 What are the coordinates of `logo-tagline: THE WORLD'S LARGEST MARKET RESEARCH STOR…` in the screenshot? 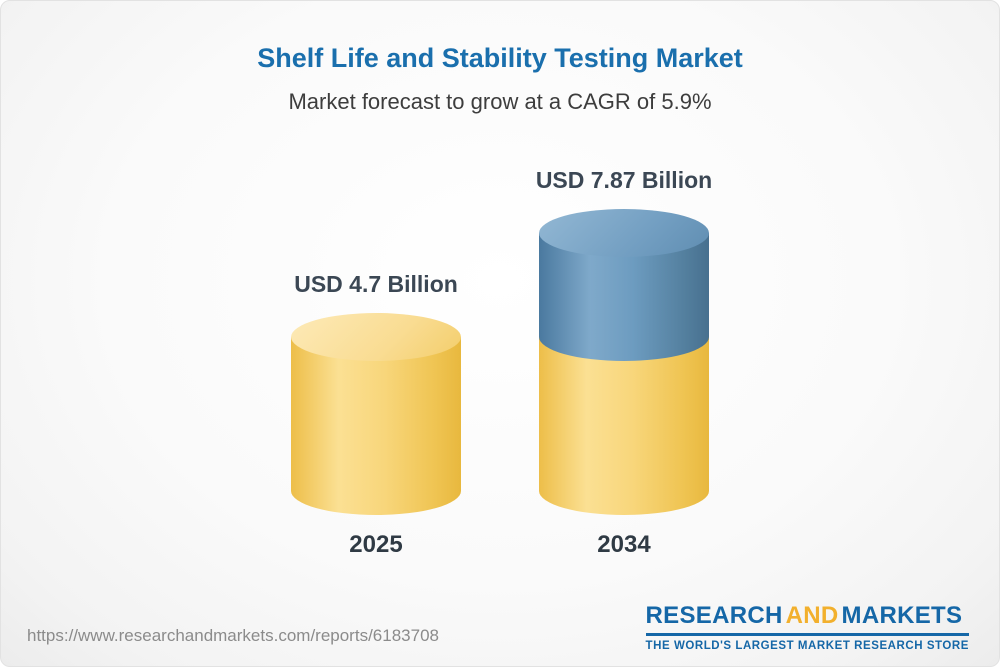 It's located at (807, 642).